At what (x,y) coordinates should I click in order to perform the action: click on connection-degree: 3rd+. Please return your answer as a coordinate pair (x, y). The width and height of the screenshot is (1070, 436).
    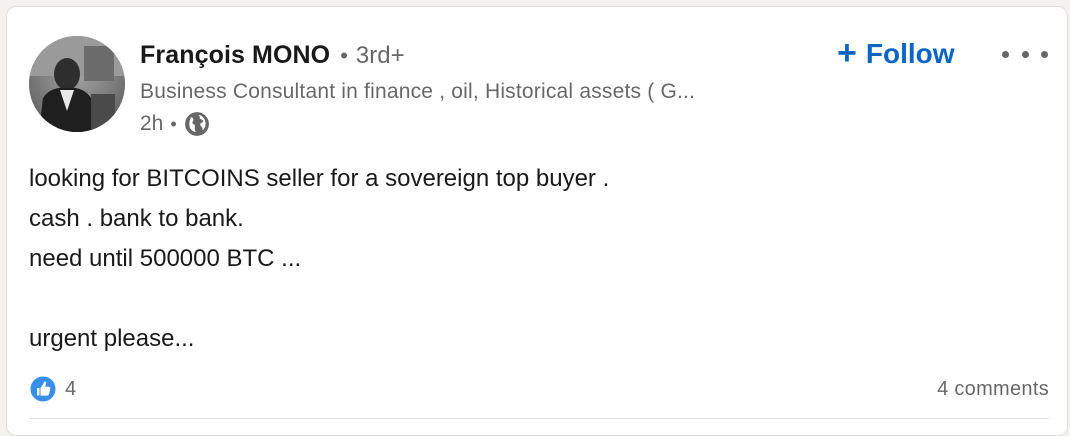
    Looking at the image, I should click on (380, 55).